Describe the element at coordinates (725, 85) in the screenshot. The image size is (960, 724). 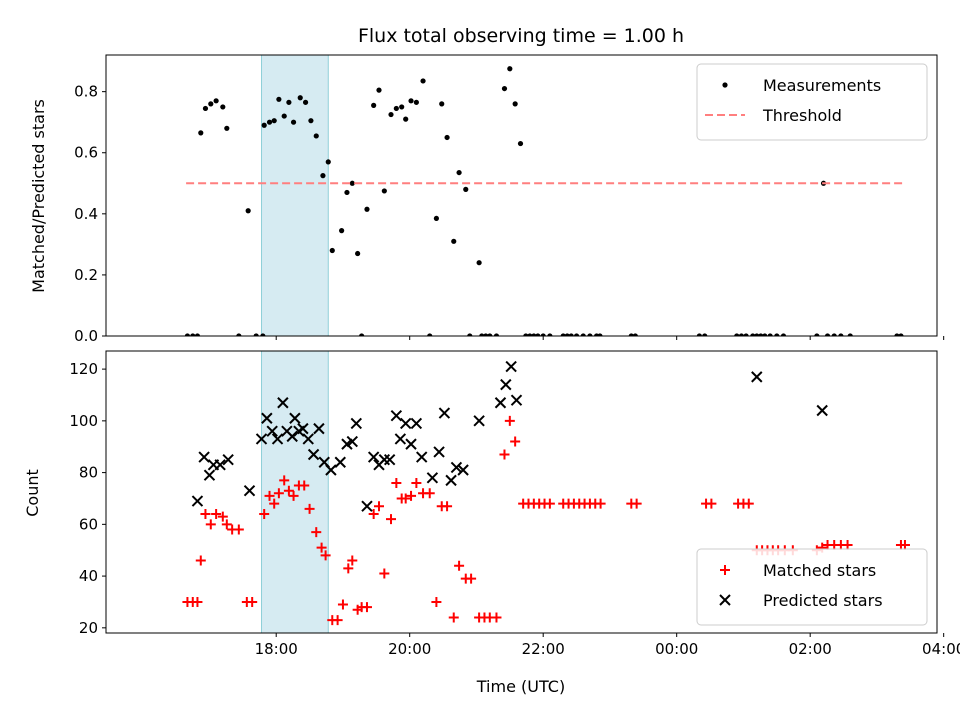
I see `top-legend-measurements-marker` at that location.